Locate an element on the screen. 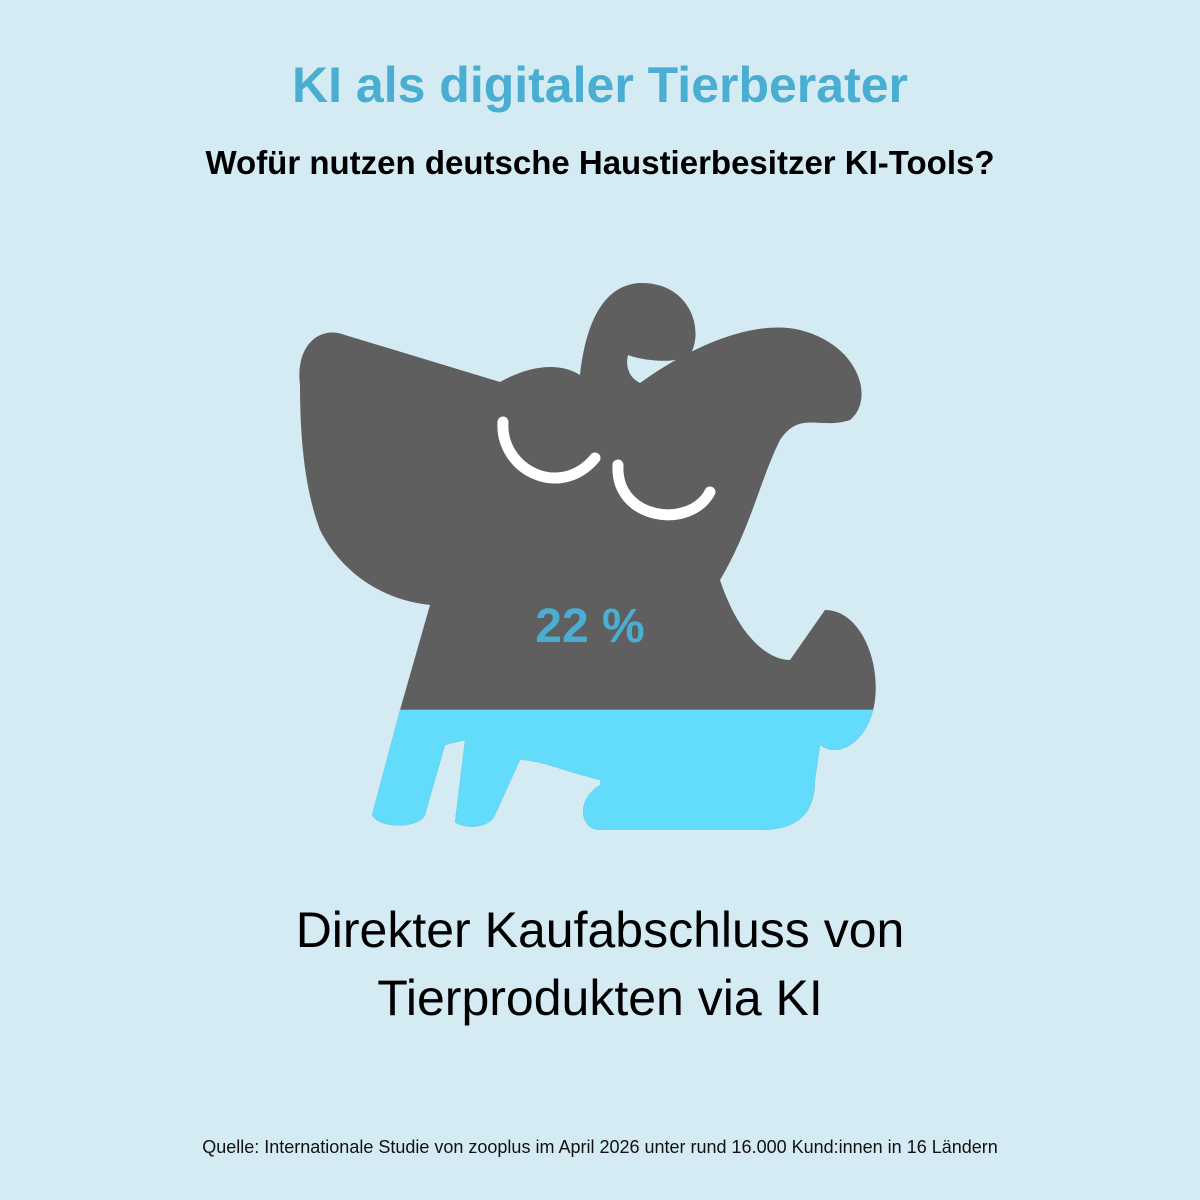  title: KI als digitaler Tierberater is located at coordinates (600, 85).